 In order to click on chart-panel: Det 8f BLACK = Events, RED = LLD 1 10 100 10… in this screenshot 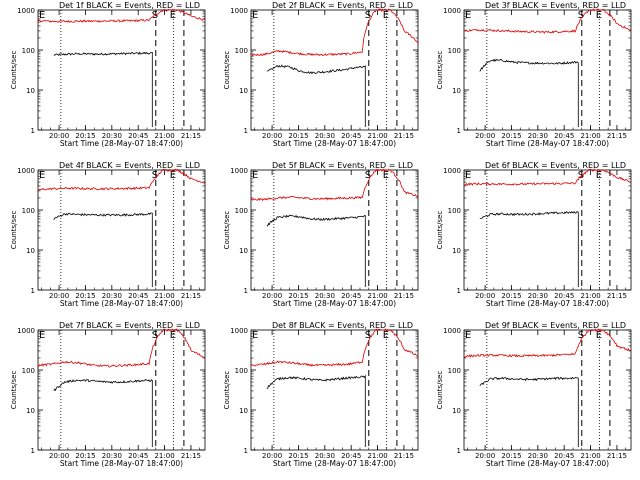, I will do `click(321, 394)`.